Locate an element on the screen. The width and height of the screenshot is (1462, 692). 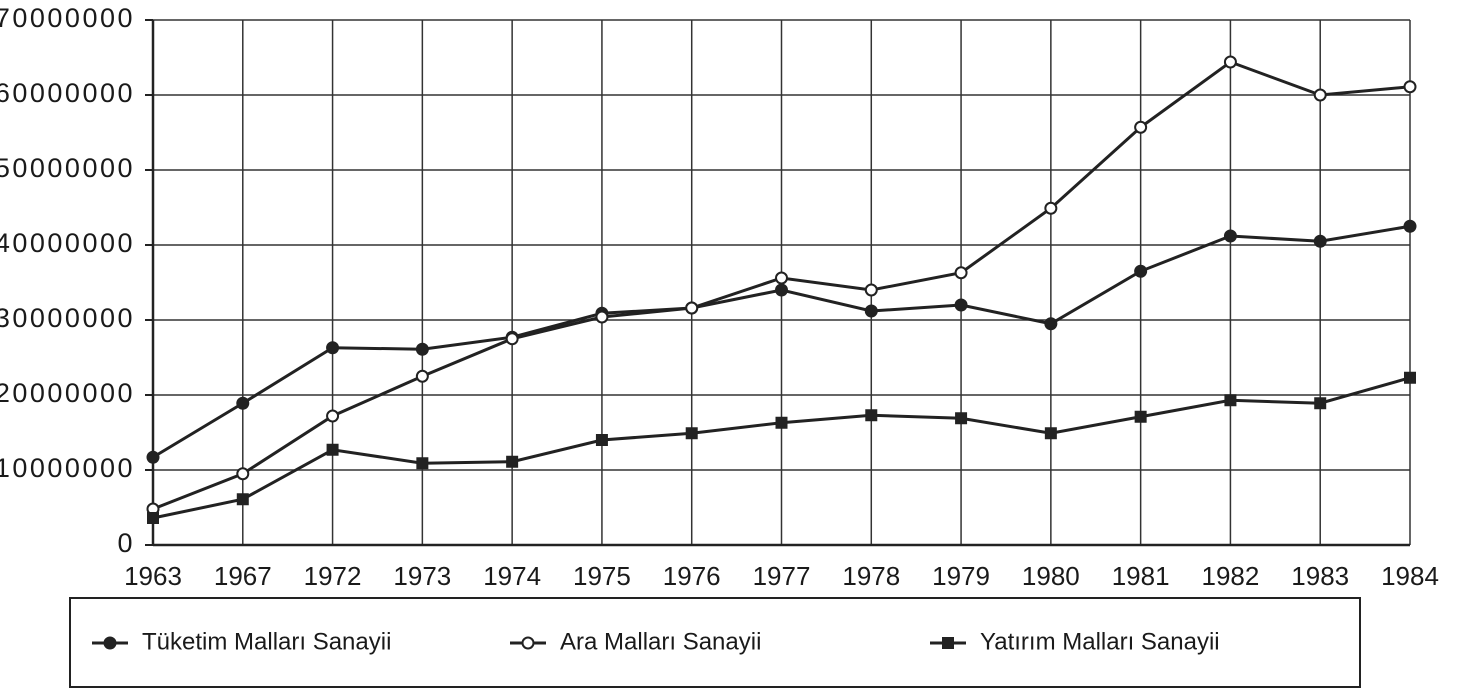
x-tick-label: 1978 is located at coordinates (871, 576).